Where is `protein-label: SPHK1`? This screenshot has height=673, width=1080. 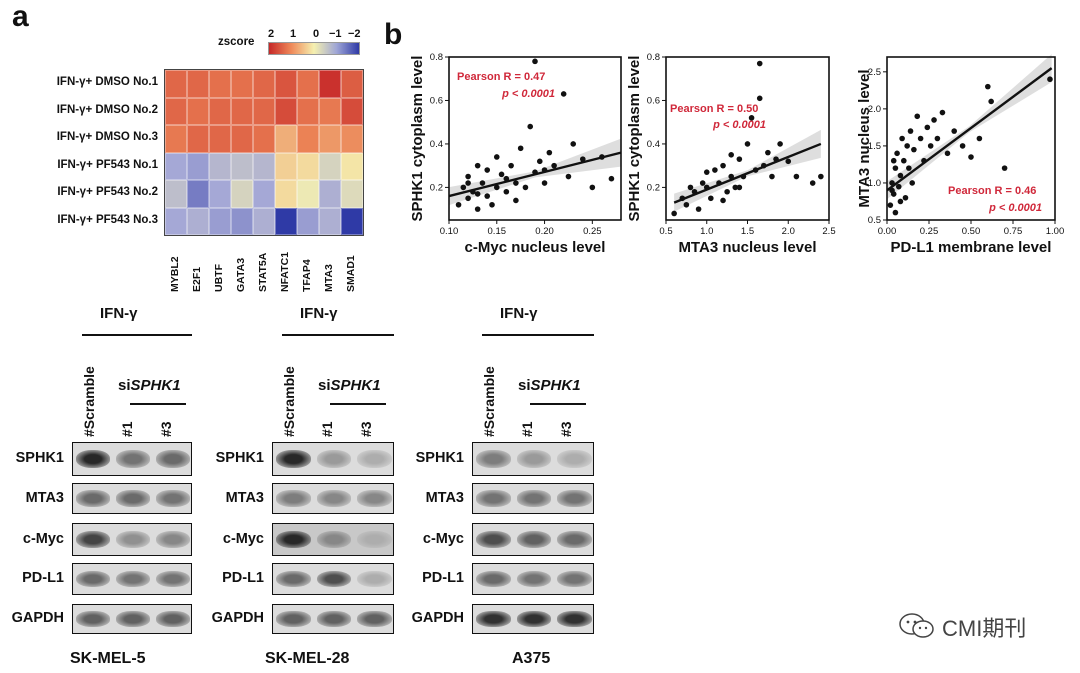
protein-label: SPHK1 is located at coordinates (239, 458).